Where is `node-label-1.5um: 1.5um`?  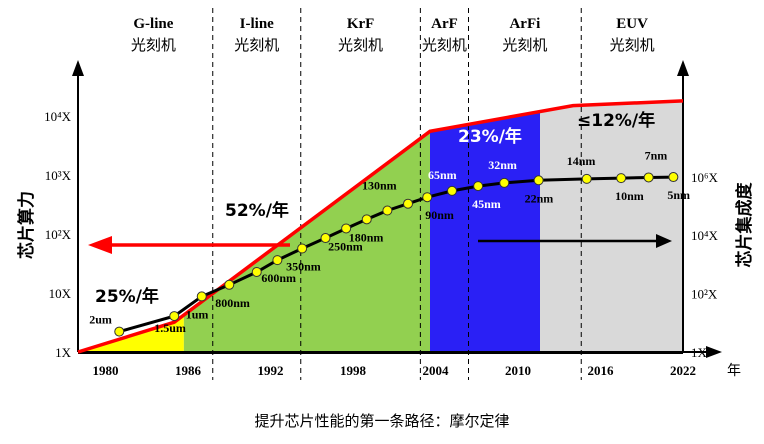 node-label-1.5um: 1.5um is located at coordinates (170, 328).